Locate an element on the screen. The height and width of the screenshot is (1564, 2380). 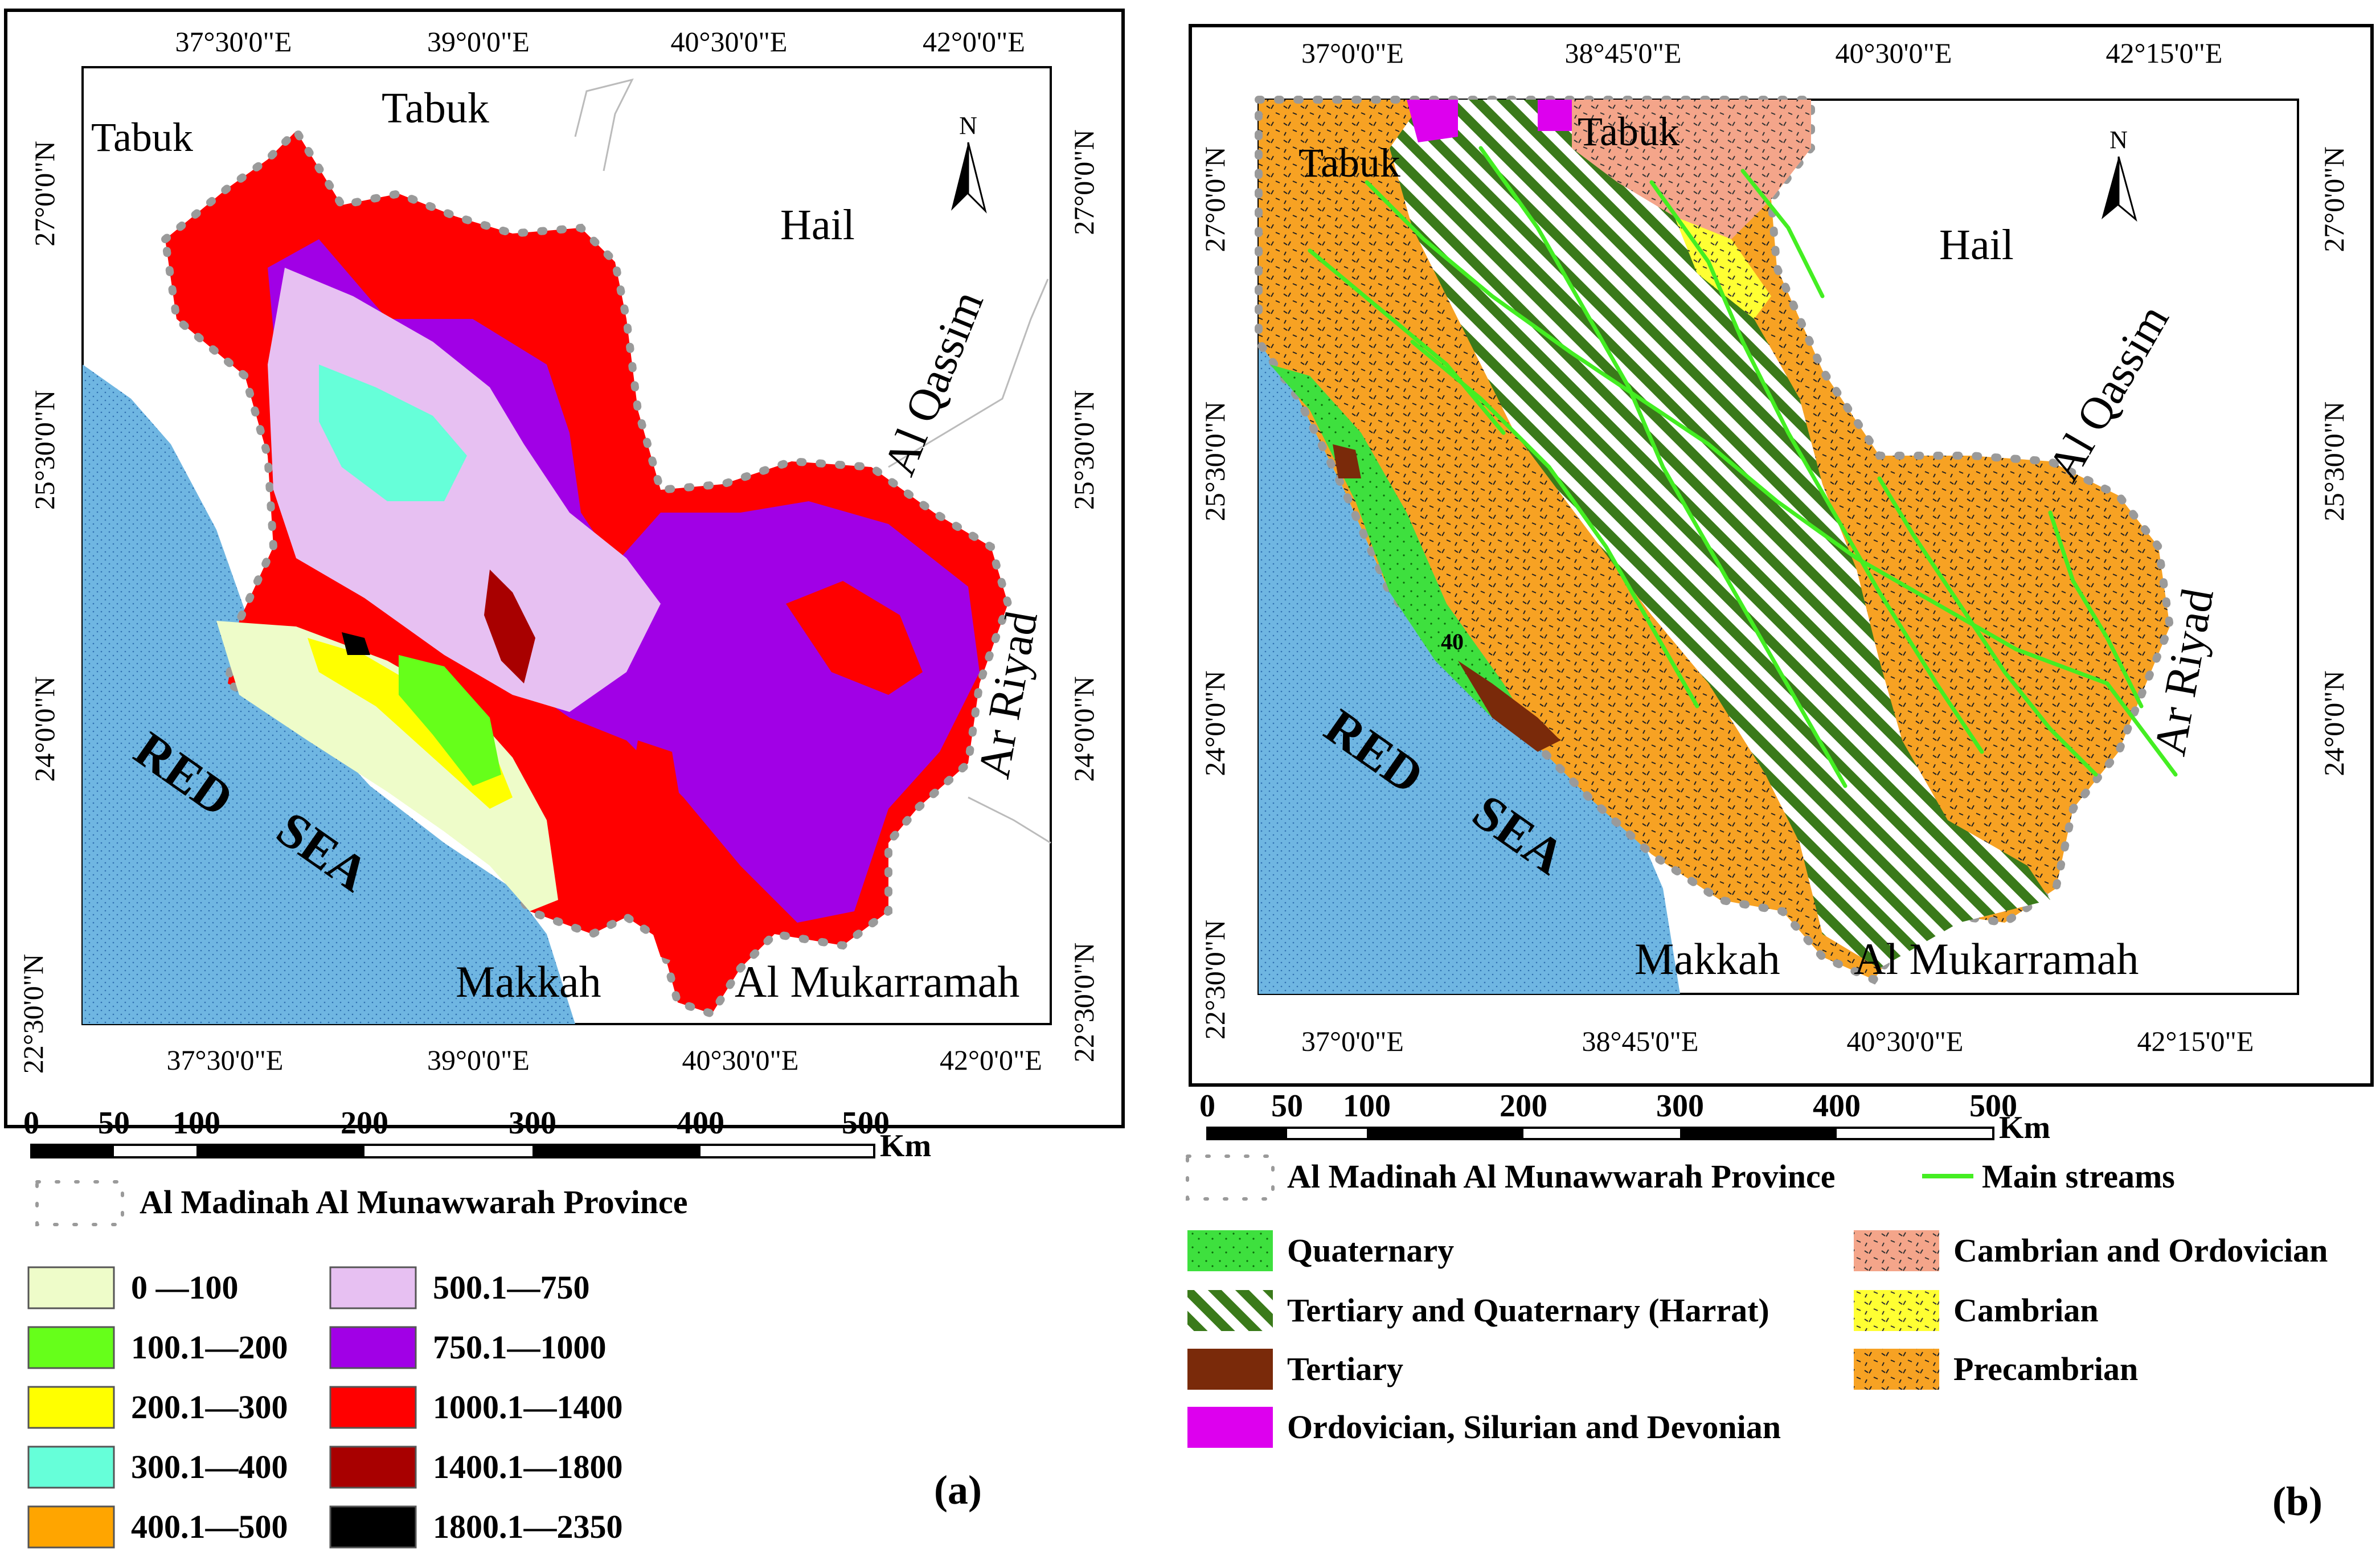
boundary-swatch-a is located at coordinates (79, 1203).